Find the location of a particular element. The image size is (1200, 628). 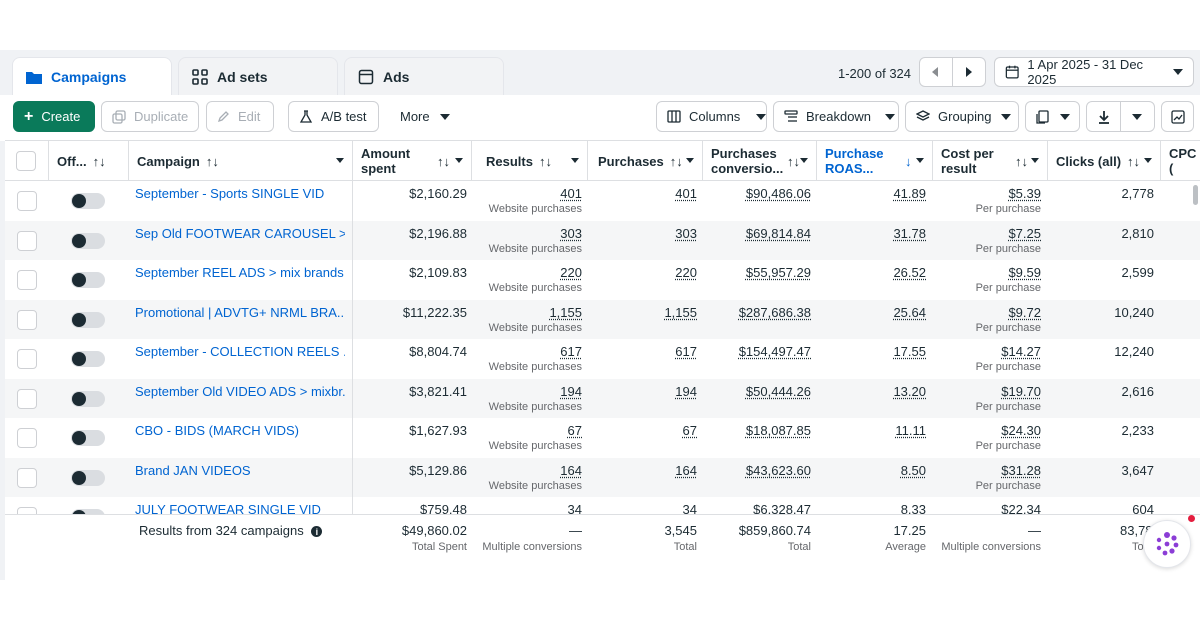

total-results: — is located at coordinates (575, 530).